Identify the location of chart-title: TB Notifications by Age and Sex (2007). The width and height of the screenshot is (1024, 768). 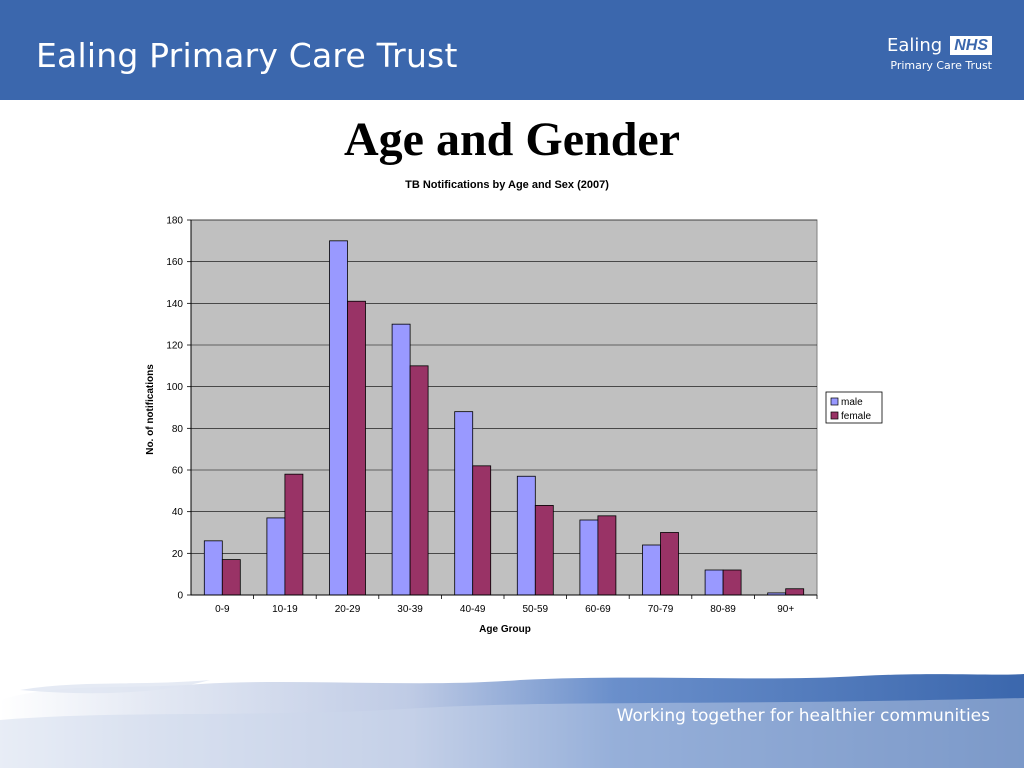
(507, 185).